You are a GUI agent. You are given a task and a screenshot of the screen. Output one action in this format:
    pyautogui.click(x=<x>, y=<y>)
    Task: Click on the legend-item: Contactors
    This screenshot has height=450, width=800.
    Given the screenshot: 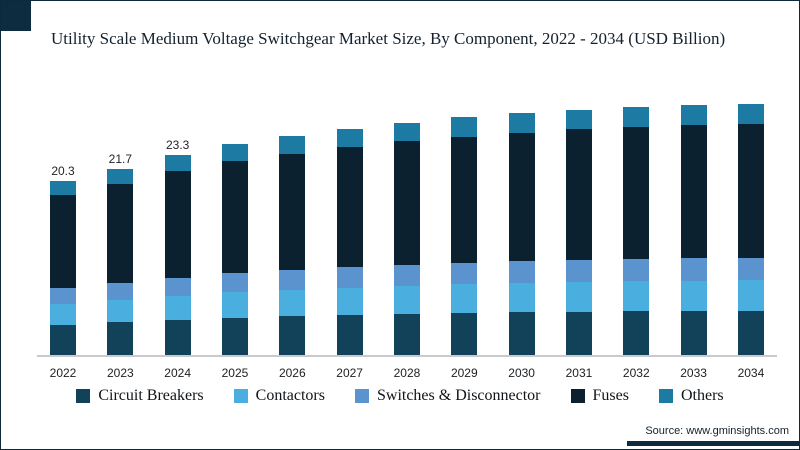 What is the action you would take?
    pyautogui.click(x=279, y=396)
    